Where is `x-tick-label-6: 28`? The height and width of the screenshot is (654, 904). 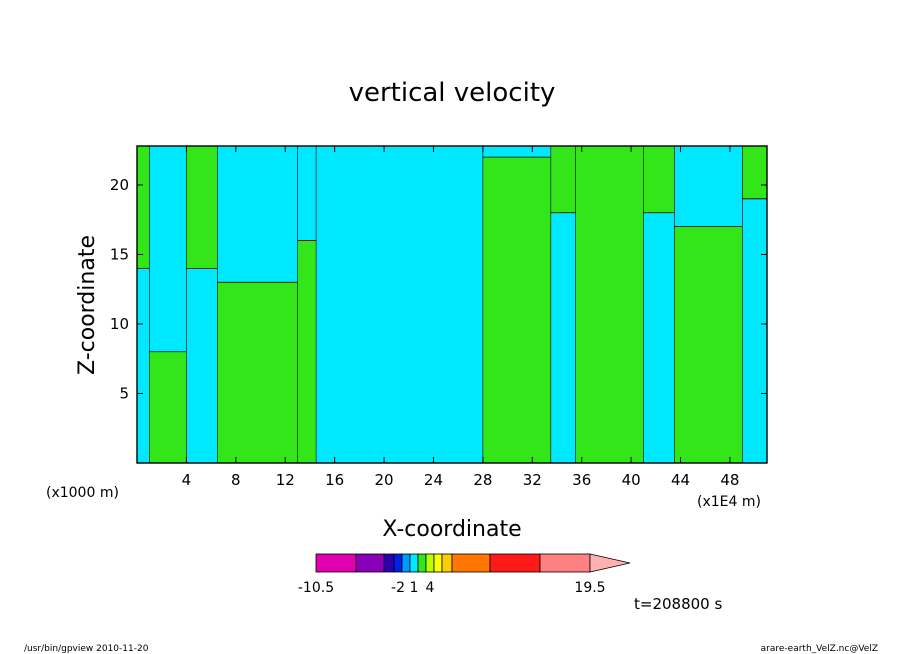 x-tick-label-6: 28 is located at coordinates (482, 480).